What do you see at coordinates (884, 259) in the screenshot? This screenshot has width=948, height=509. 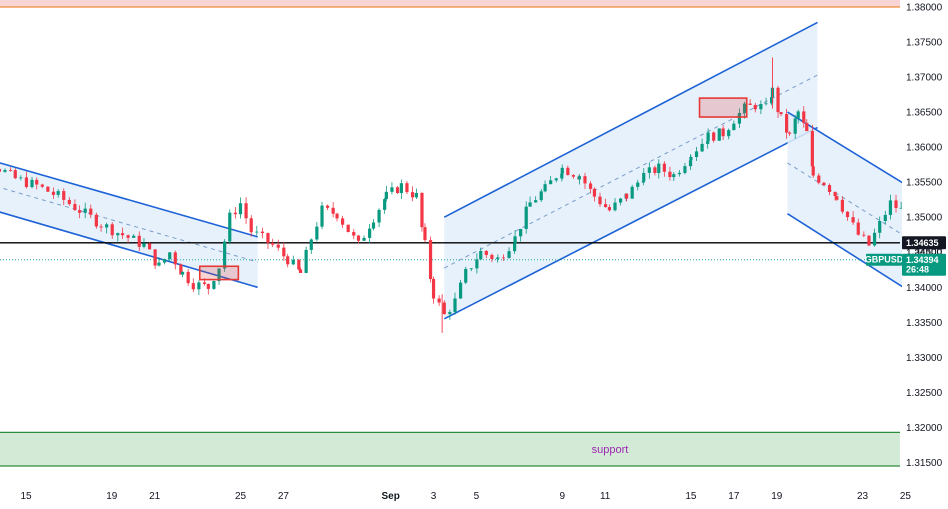 I see `symbol-tag` at bounding box center [884, 259].